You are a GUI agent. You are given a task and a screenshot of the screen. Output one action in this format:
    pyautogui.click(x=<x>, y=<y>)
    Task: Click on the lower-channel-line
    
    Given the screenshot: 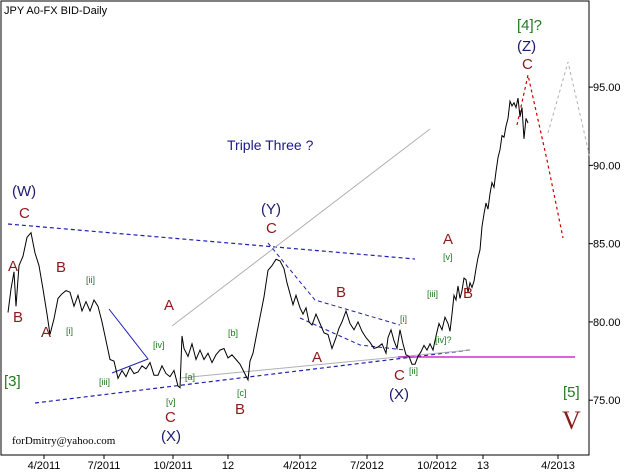 What is the action you would take?
    pyautogui.click(x=252, y=376)
    